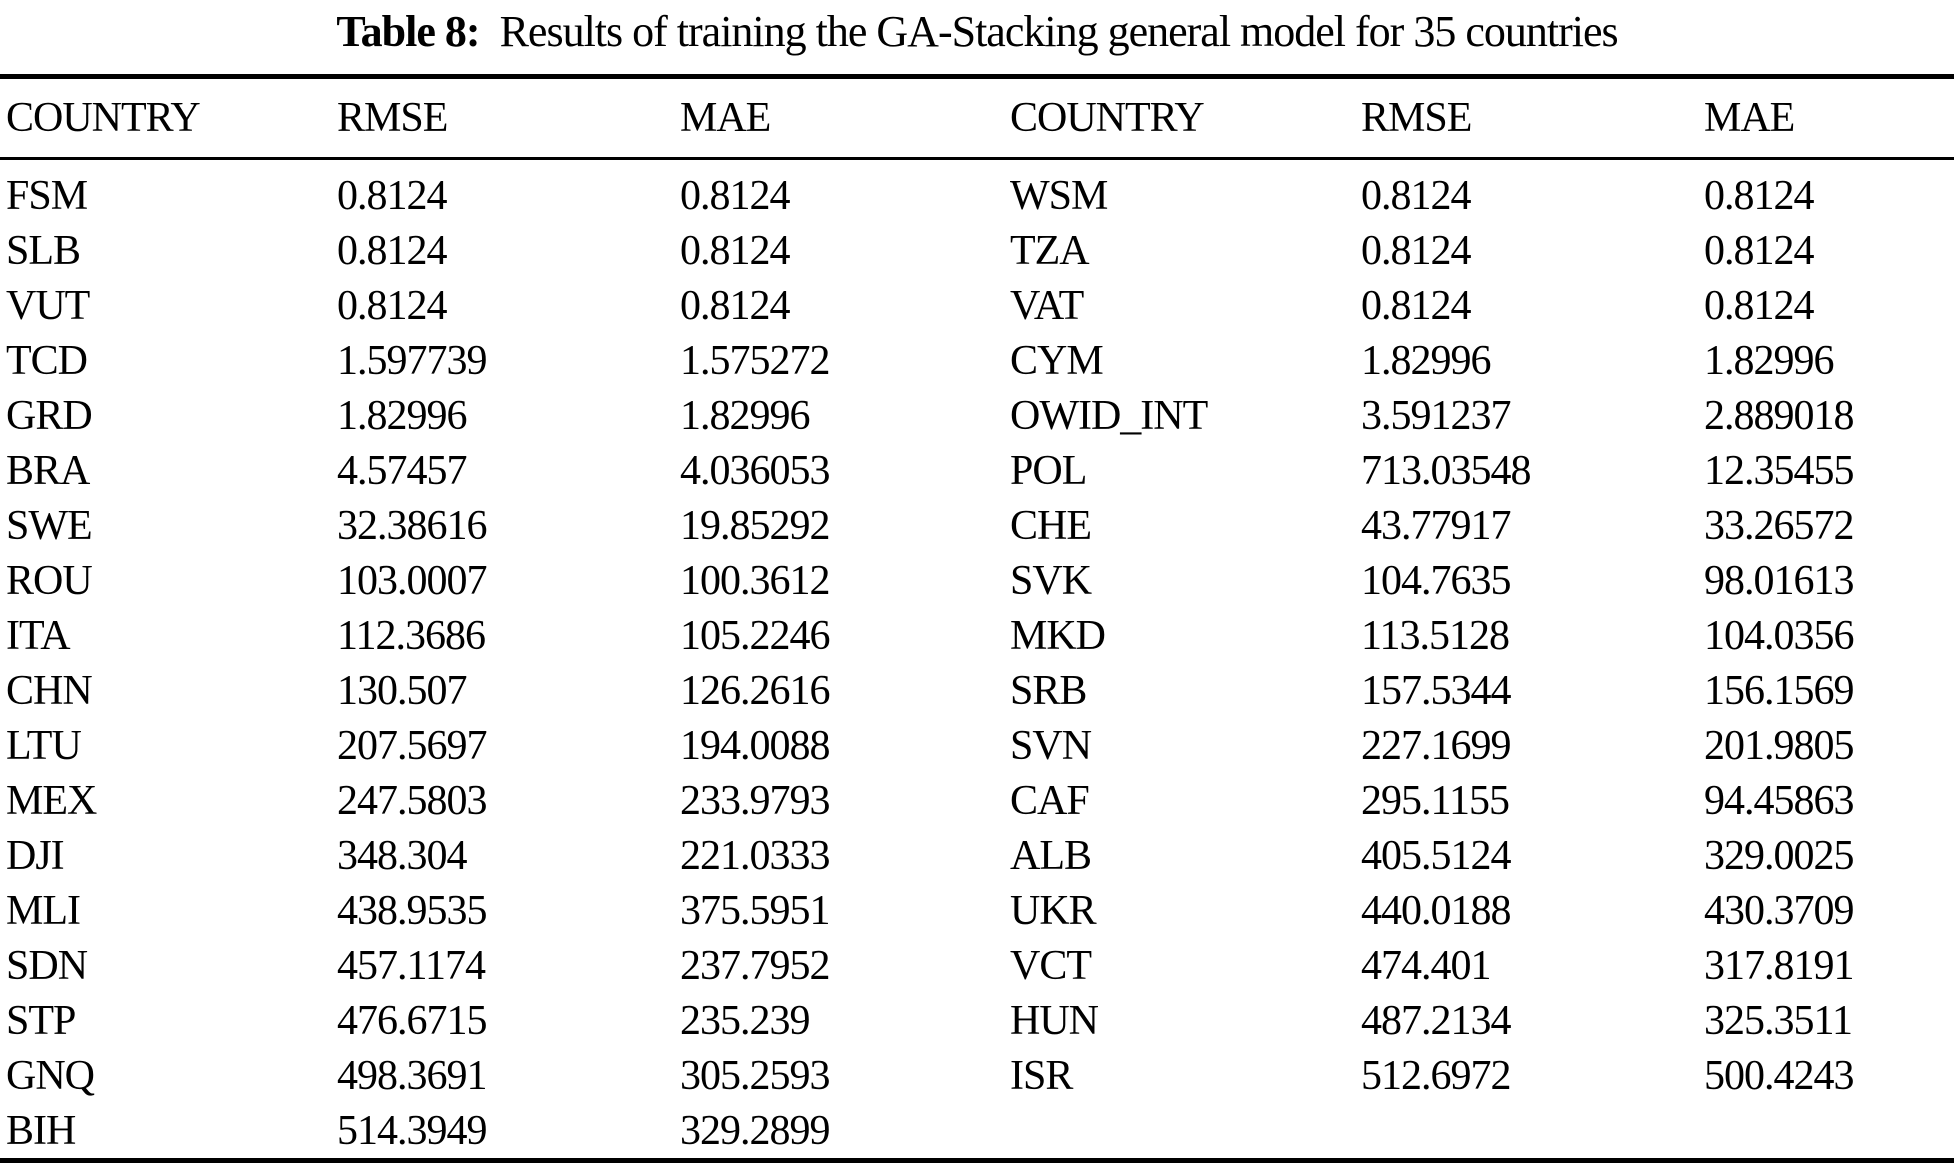  Describe the element at coordinates (50, 1075) in the screenshot. I see `country-cell: GNQ` at that location.